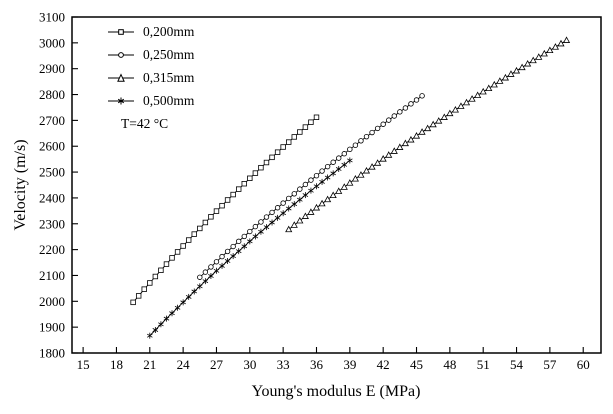 This screenshot has height=414, width=613. I want to click on y-tick-label: 1800, so click(52, 353).